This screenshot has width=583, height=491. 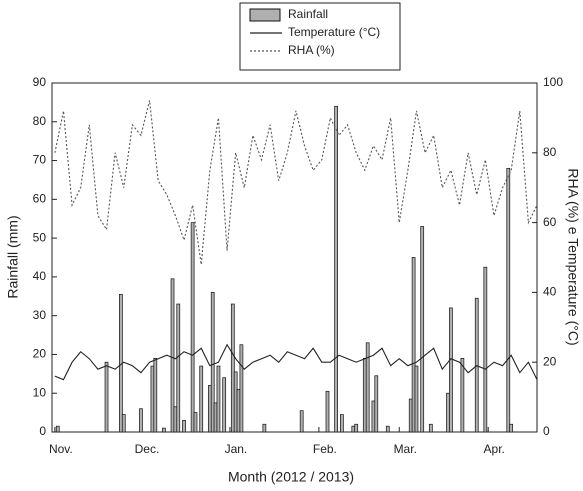 What do you see at coordinates (40, 237) in the screenshot?
I see `y-tick-label: 50` at bounding box center [40, 237].